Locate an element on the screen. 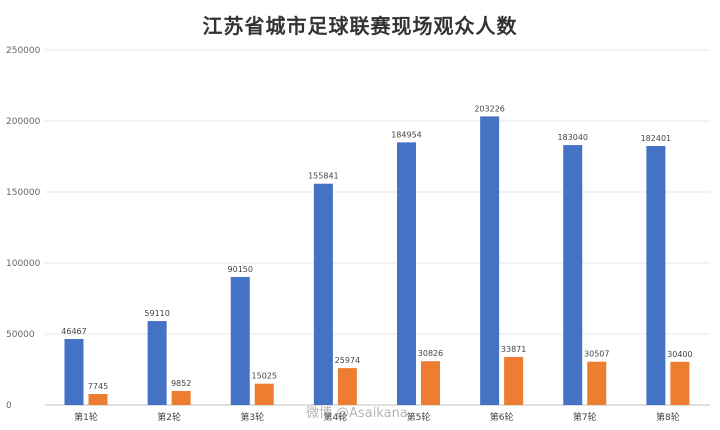 Image resolution: width=720 pixels, height=430 pixels. data-label: 59110 is located at coordinates (156, 313).